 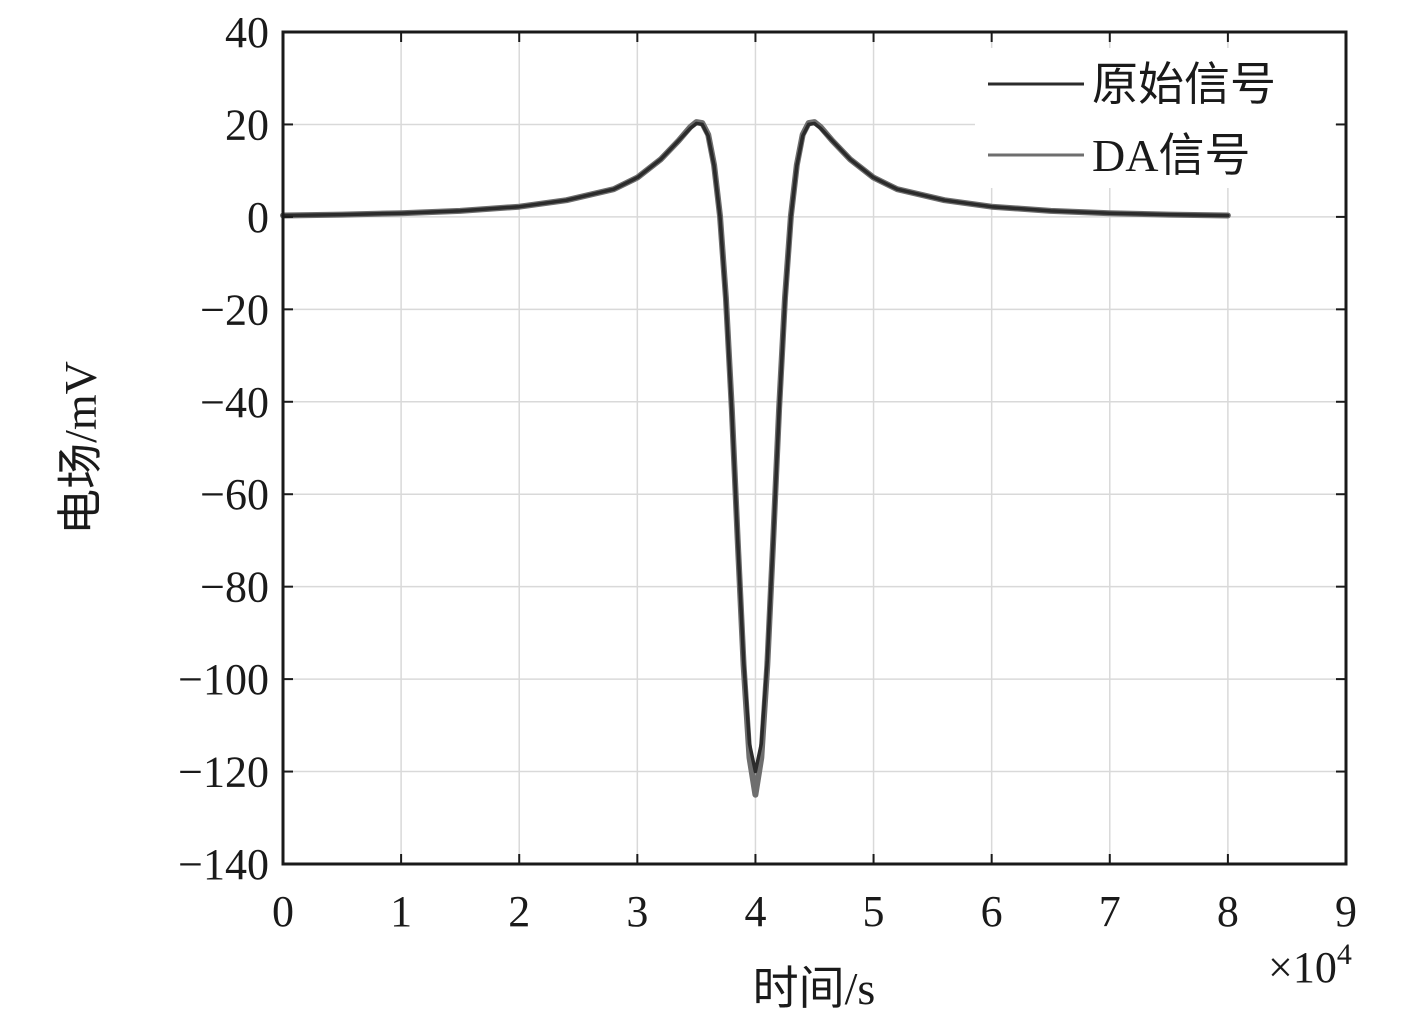 What do you see at coordinates (814, 988) in the screenshot?
I see `x-axis-label: 时间/s` at bounding box center [814, 988].